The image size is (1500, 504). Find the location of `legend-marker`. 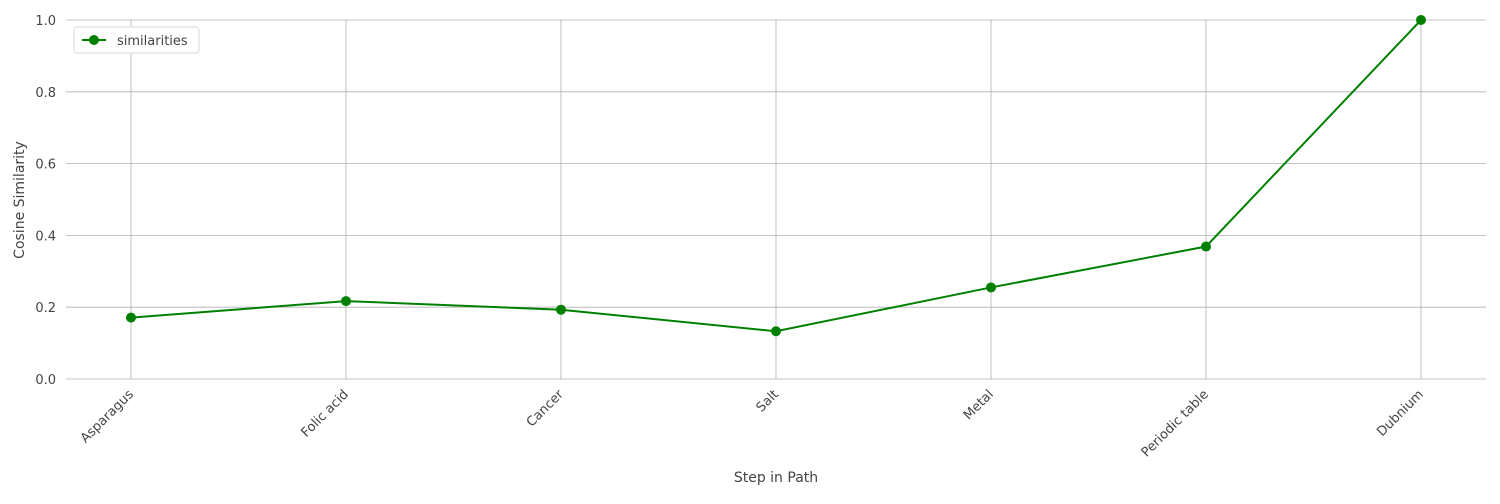

legend-marker is located at coordinates (94, 40).